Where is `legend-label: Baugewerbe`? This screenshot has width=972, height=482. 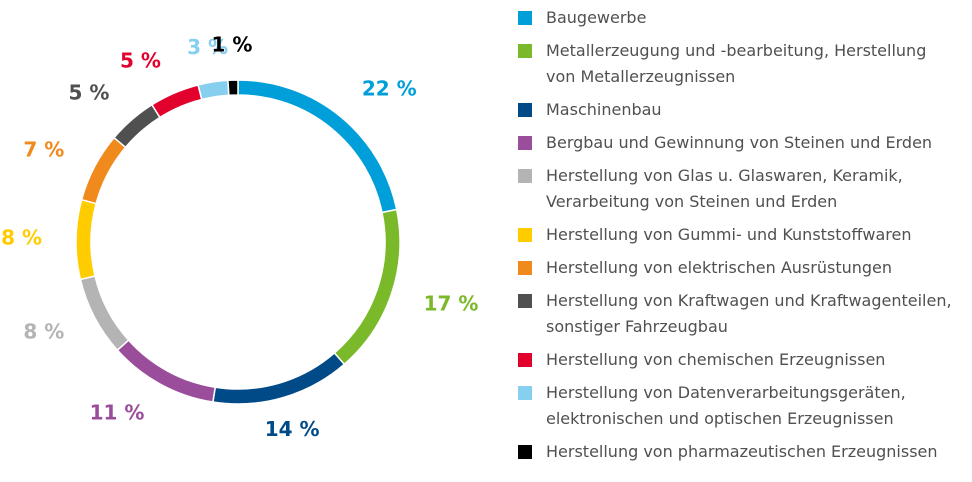 legend-label: Baugewerbe is located at coordinates (596, 17).